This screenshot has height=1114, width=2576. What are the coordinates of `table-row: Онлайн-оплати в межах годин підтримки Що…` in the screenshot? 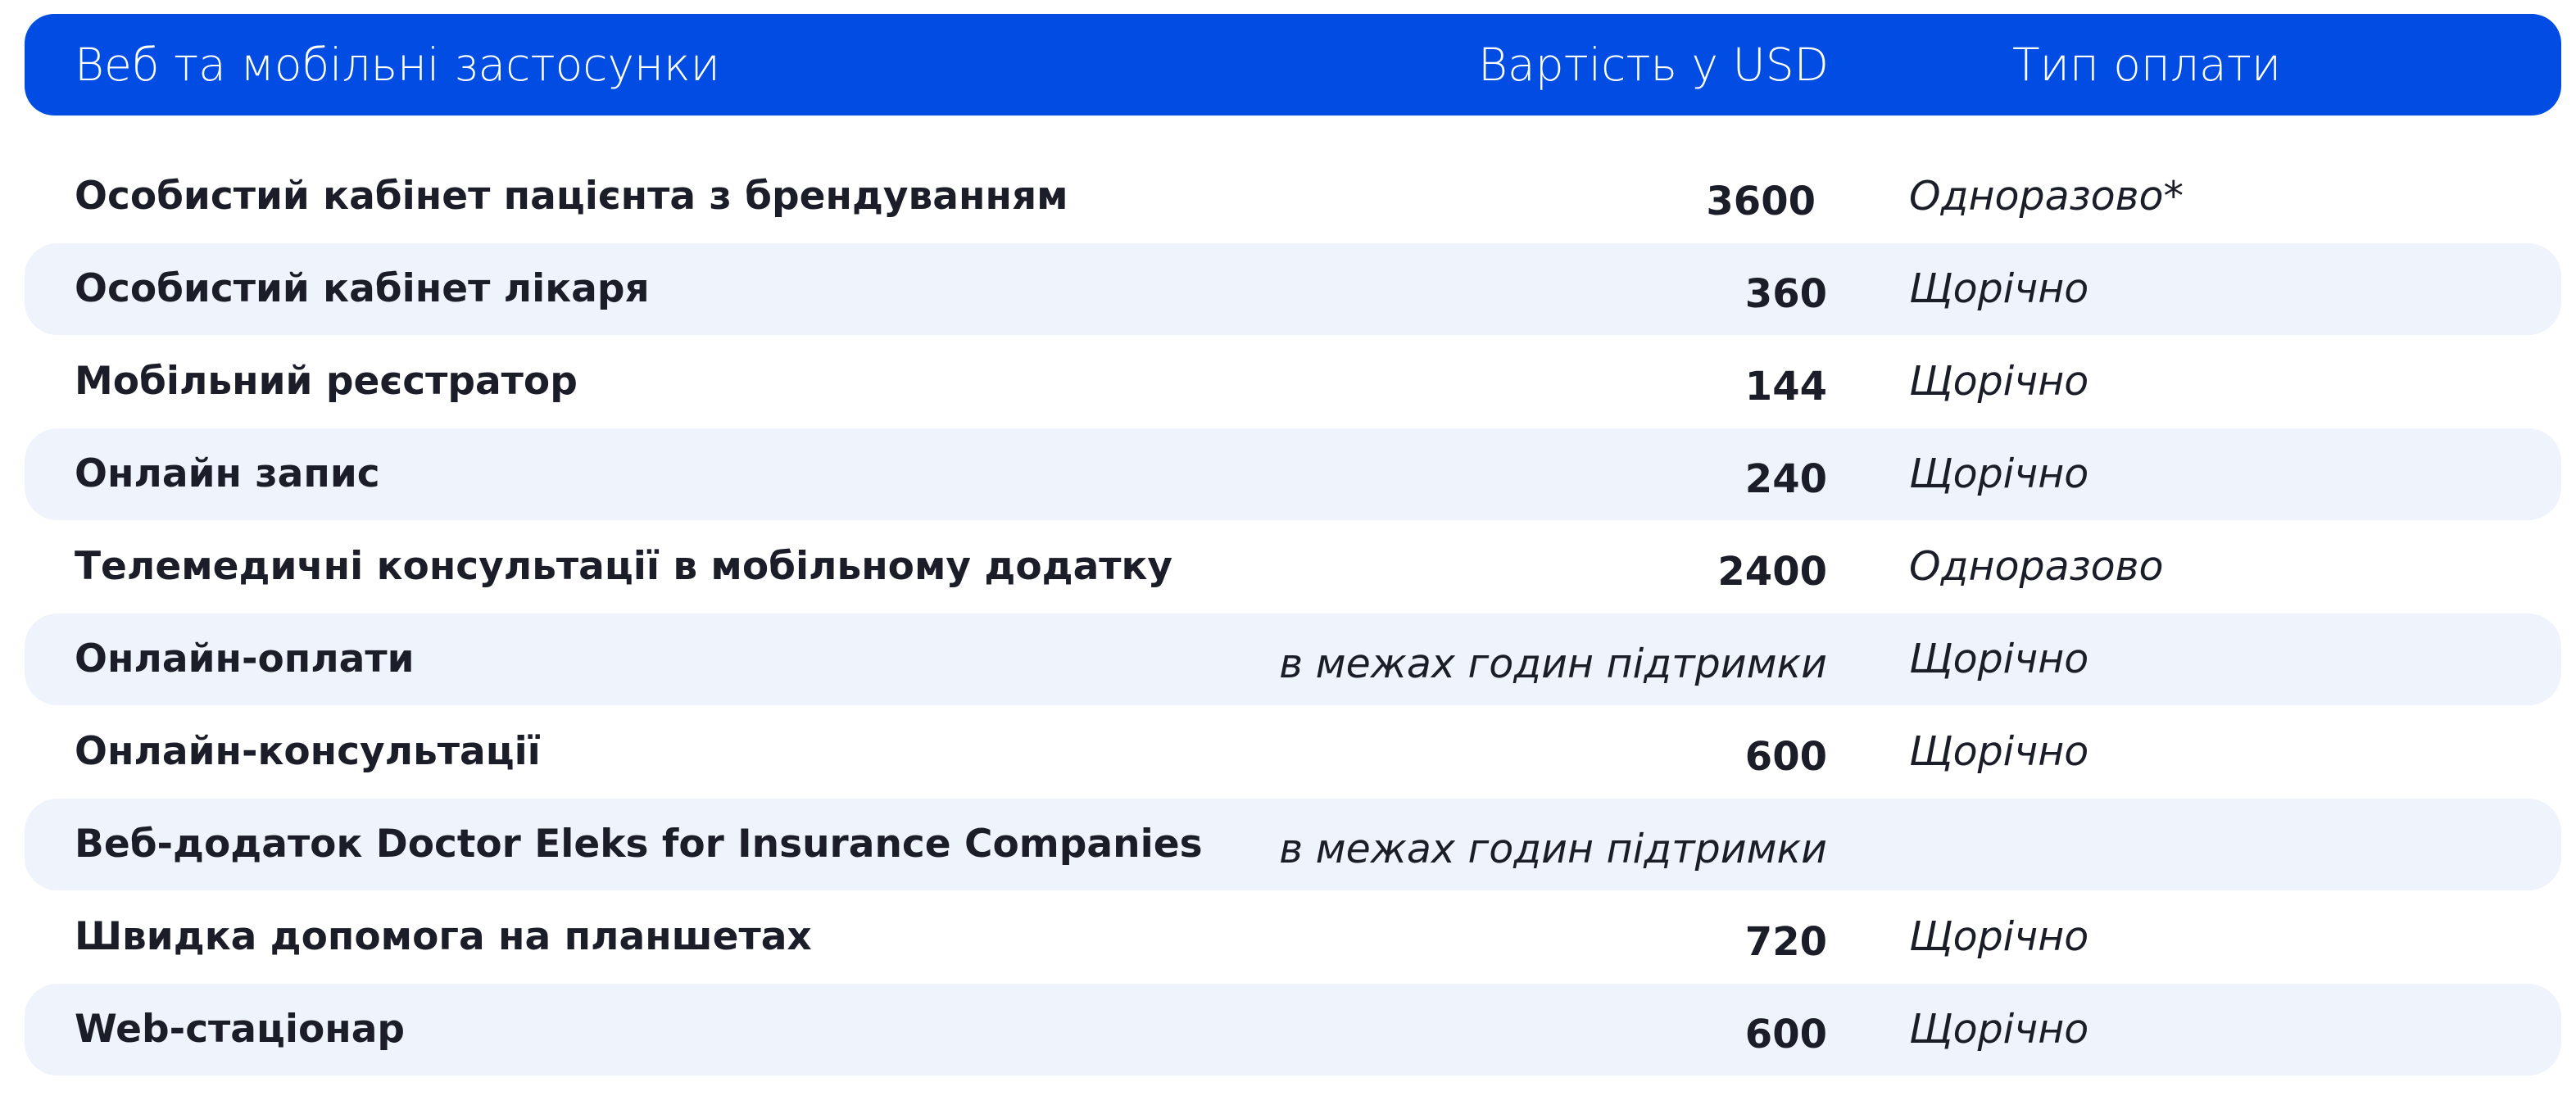 It's located at (1293, 659).